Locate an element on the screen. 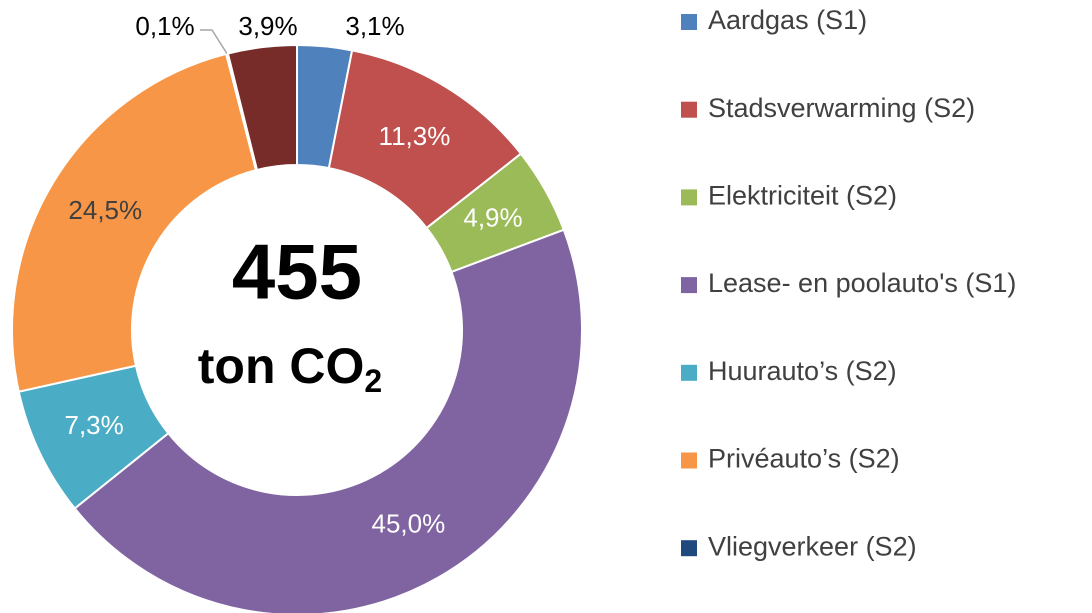  percent-label: 45,0% is located at coordinates (409, 523).